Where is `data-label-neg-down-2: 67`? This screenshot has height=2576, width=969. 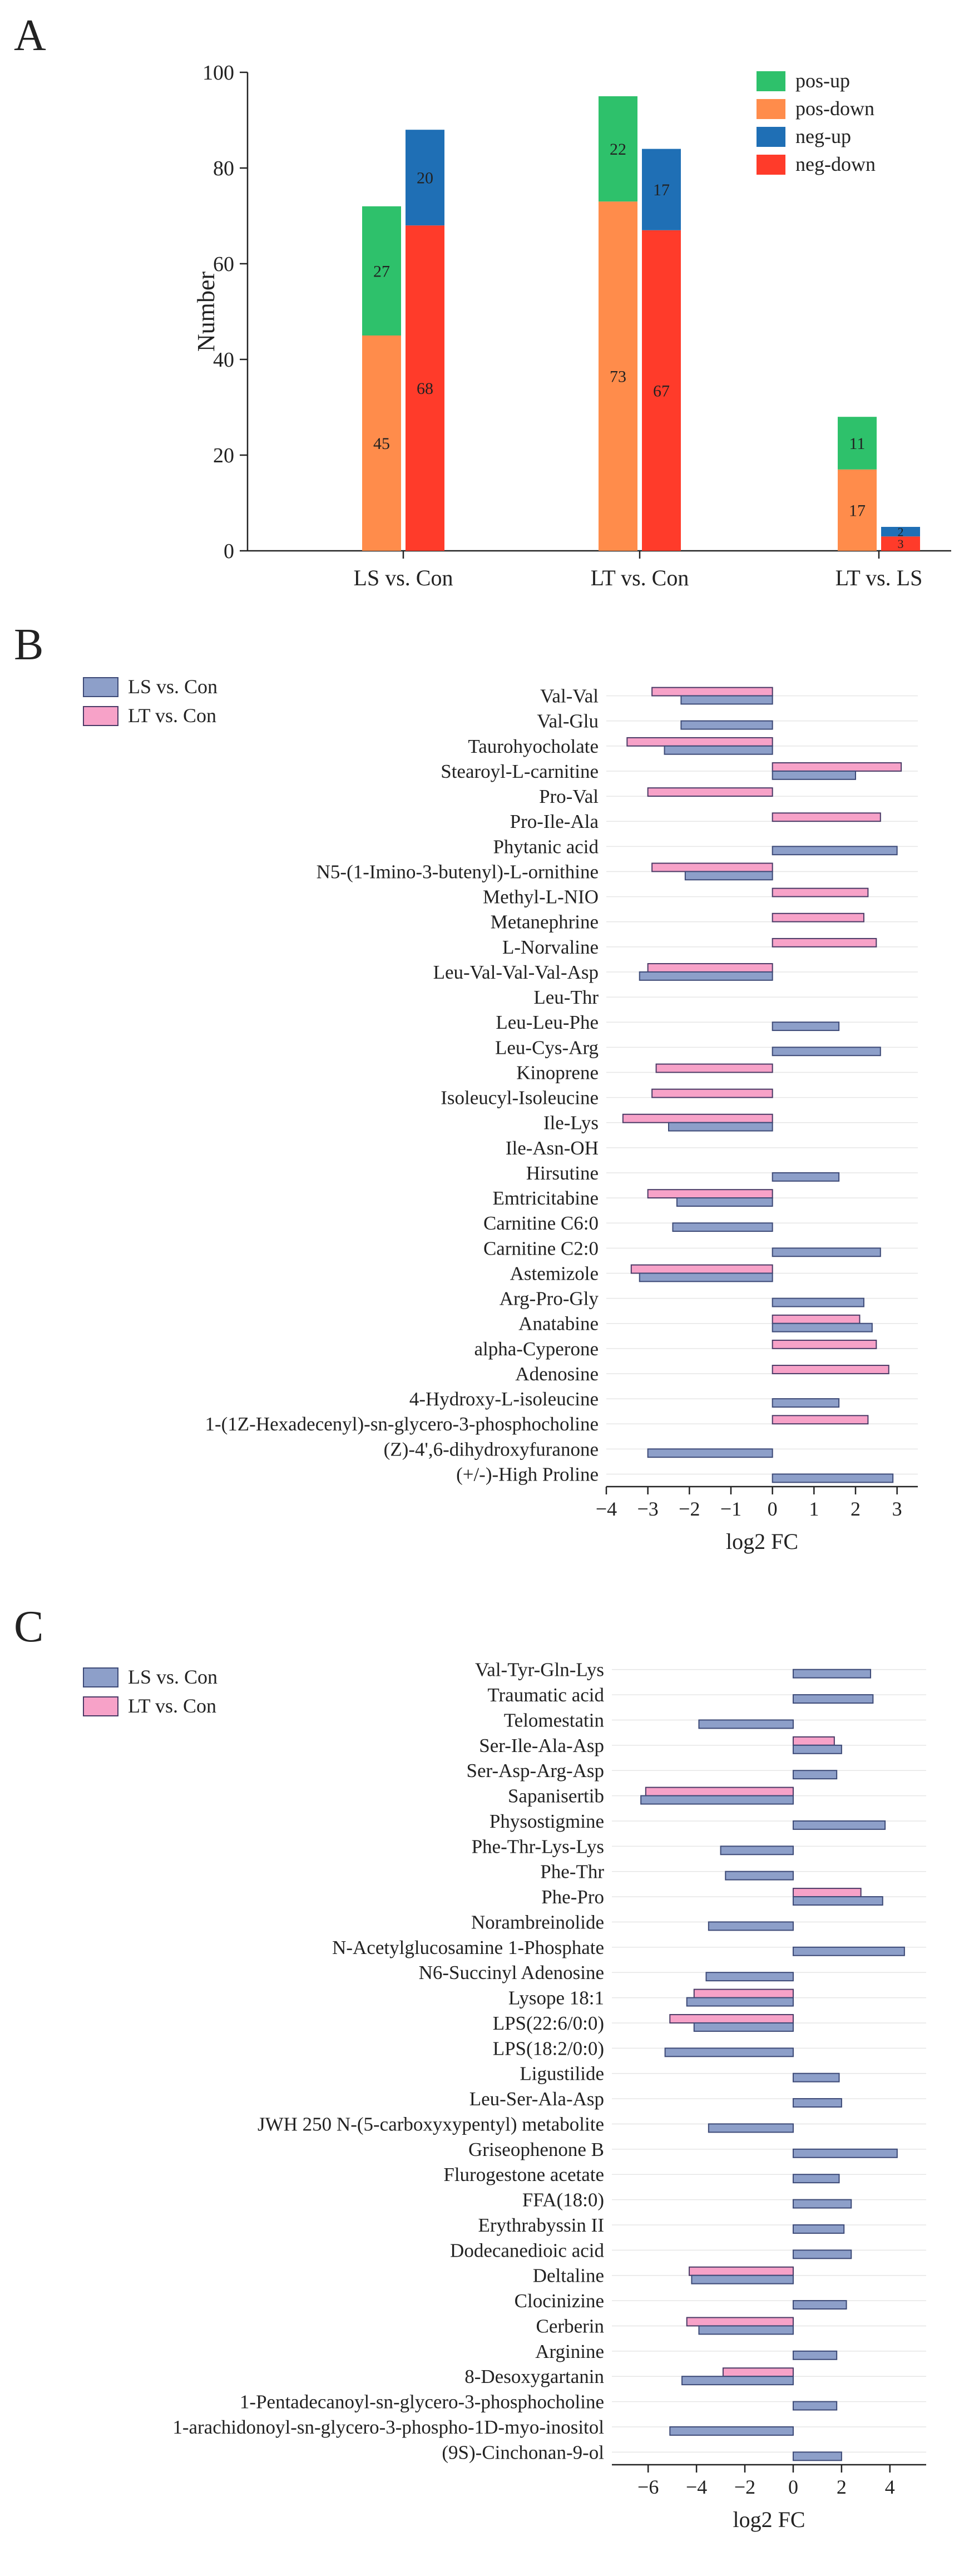
data-label-neg-down-2: 67 is located at coordinates (661, 391).